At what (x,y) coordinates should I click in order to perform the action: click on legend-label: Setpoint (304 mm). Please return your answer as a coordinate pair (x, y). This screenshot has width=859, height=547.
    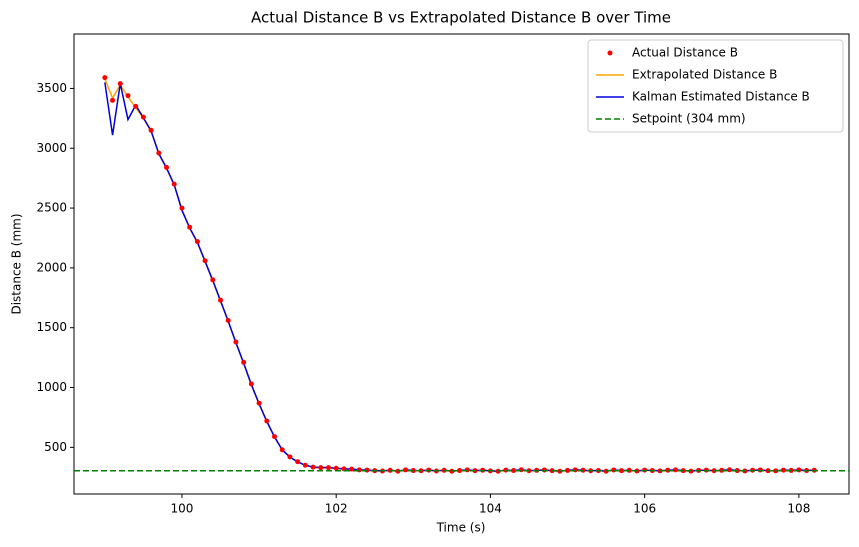
    Looking at the image, I should click on (689, 119).